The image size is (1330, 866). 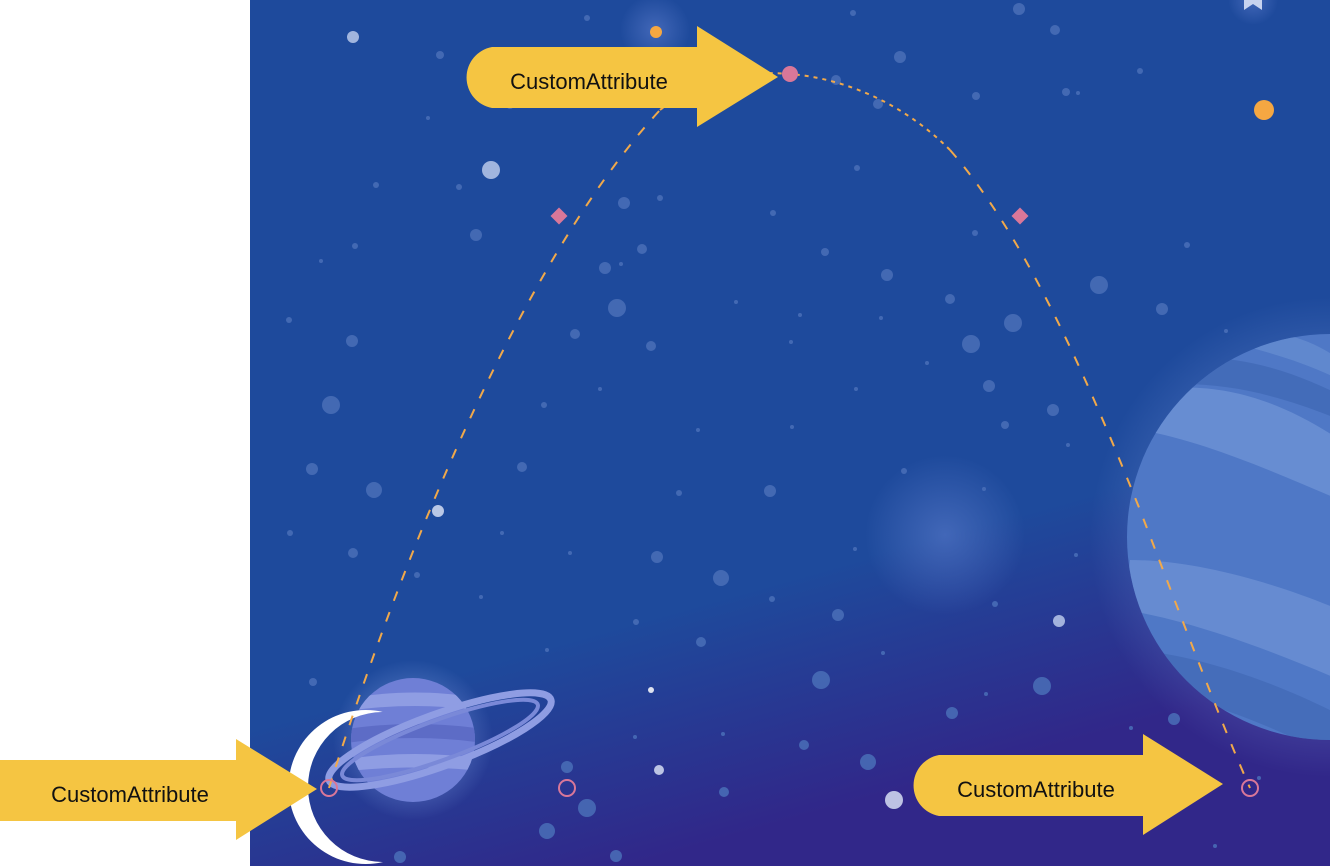 What do you see at coordinates (1250, 788) in the screenshot?
I see `keyframe-end-marker` at bounding box center [1250, 788].